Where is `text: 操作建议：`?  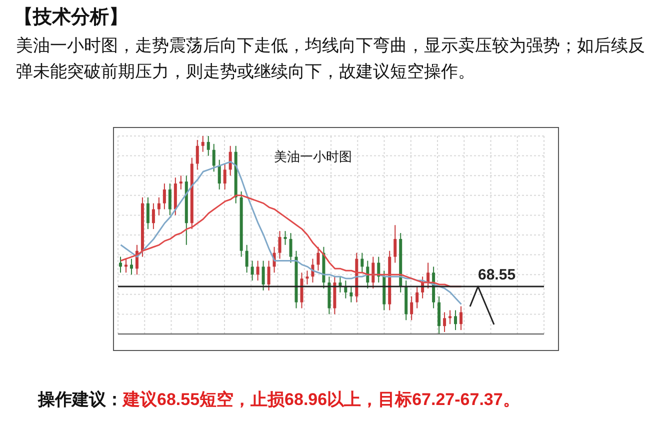 text: 操作建议： is located at coordinates (80, 399).